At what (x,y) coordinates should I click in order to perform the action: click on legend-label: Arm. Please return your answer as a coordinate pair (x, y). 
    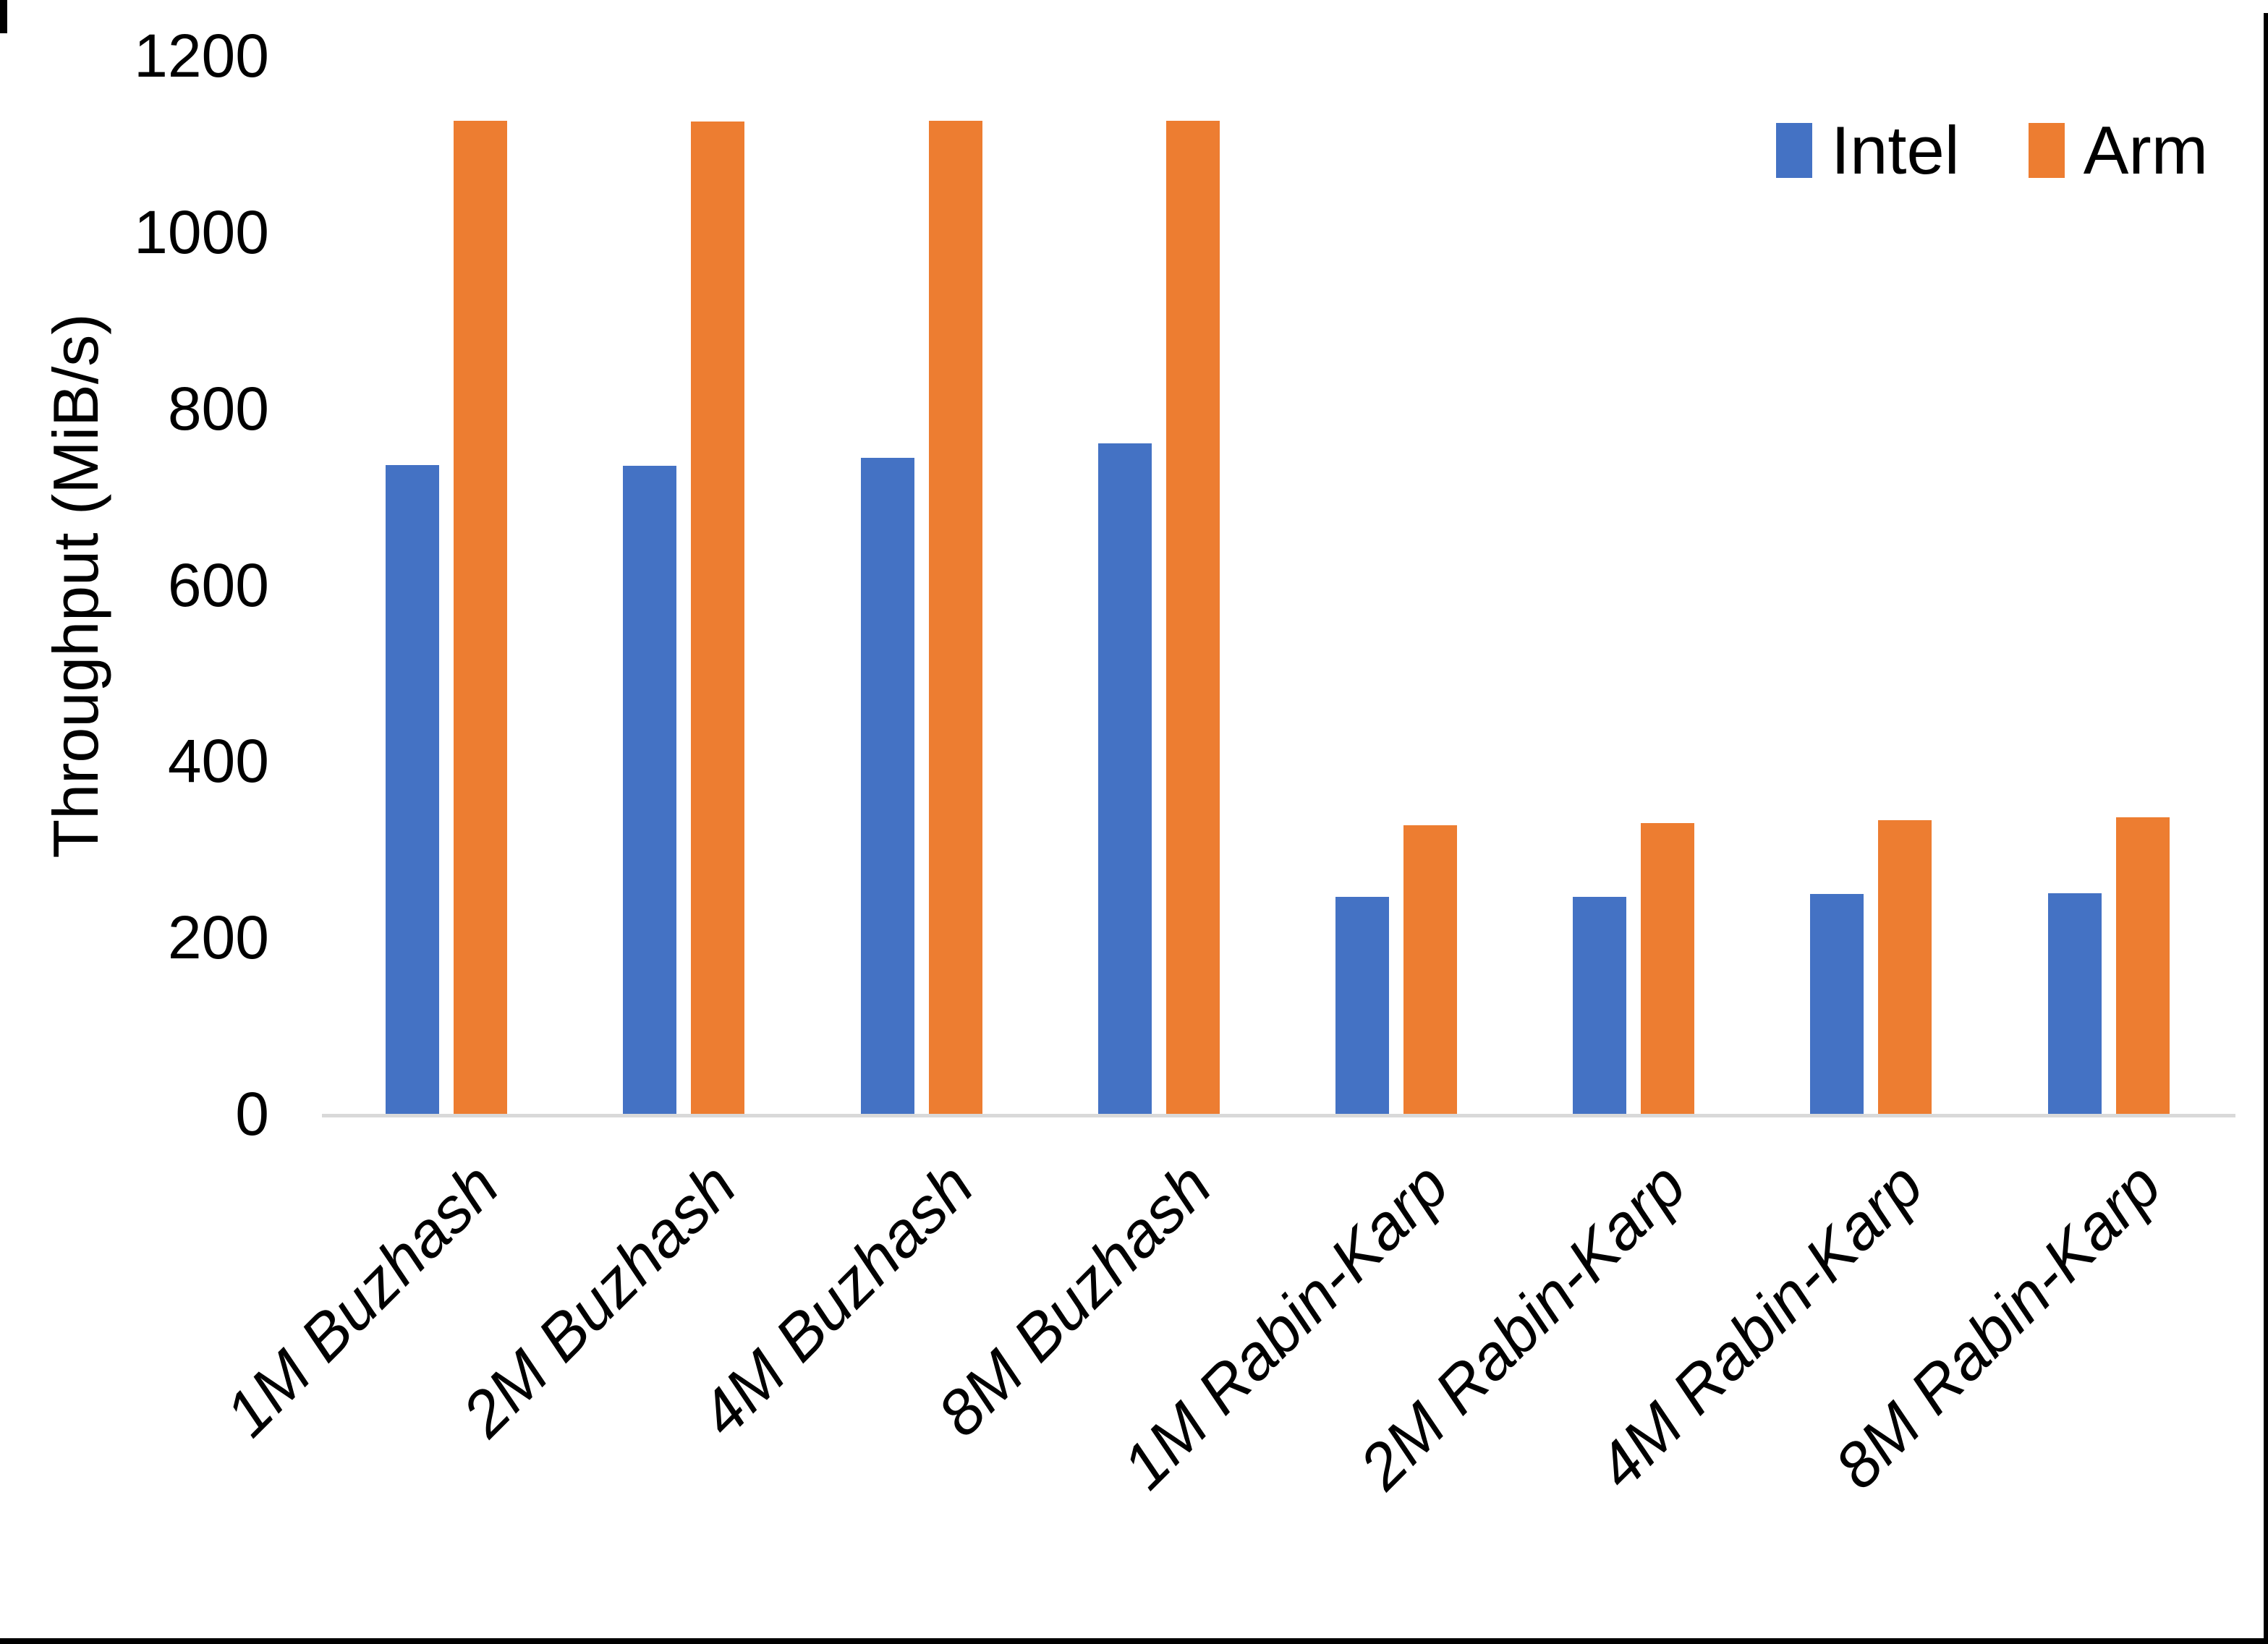
    Looking at the image, I should click on (2145, 150).